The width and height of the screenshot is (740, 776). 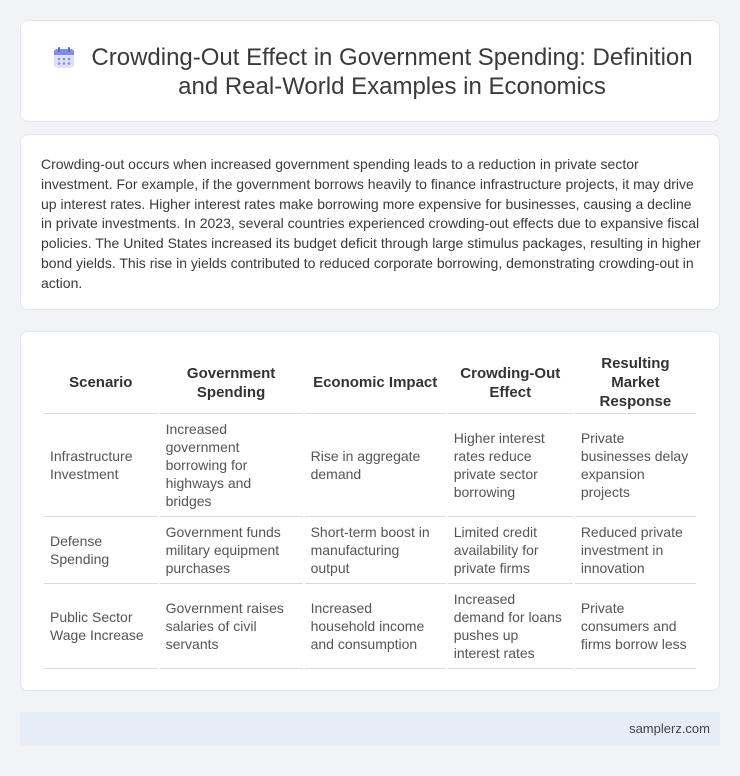 What do you see at coordinates (375, 550) in the screenshot?
I see `table-cell: Short-term boost in manufacturing output` at bounding box center [375, 550].